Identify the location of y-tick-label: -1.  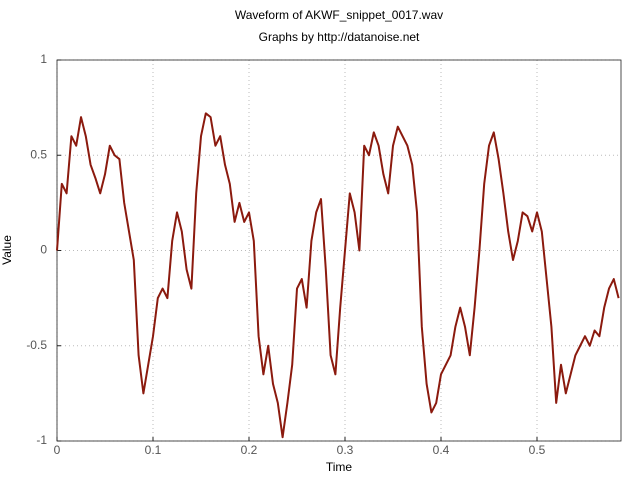
(41, 440).